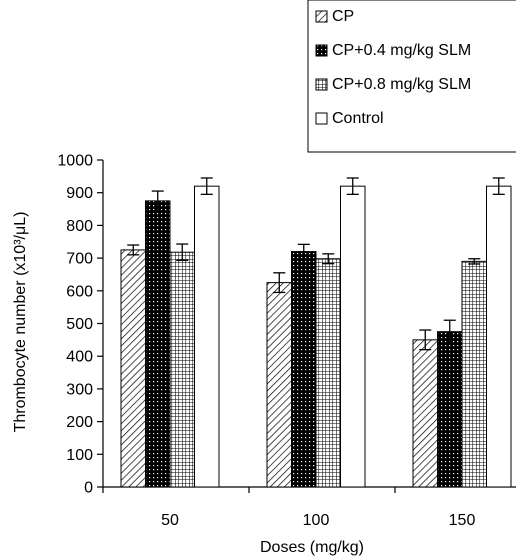 This screenshot has width=516, height=560. I want to click on legend-label: CP, so click(343, 16).